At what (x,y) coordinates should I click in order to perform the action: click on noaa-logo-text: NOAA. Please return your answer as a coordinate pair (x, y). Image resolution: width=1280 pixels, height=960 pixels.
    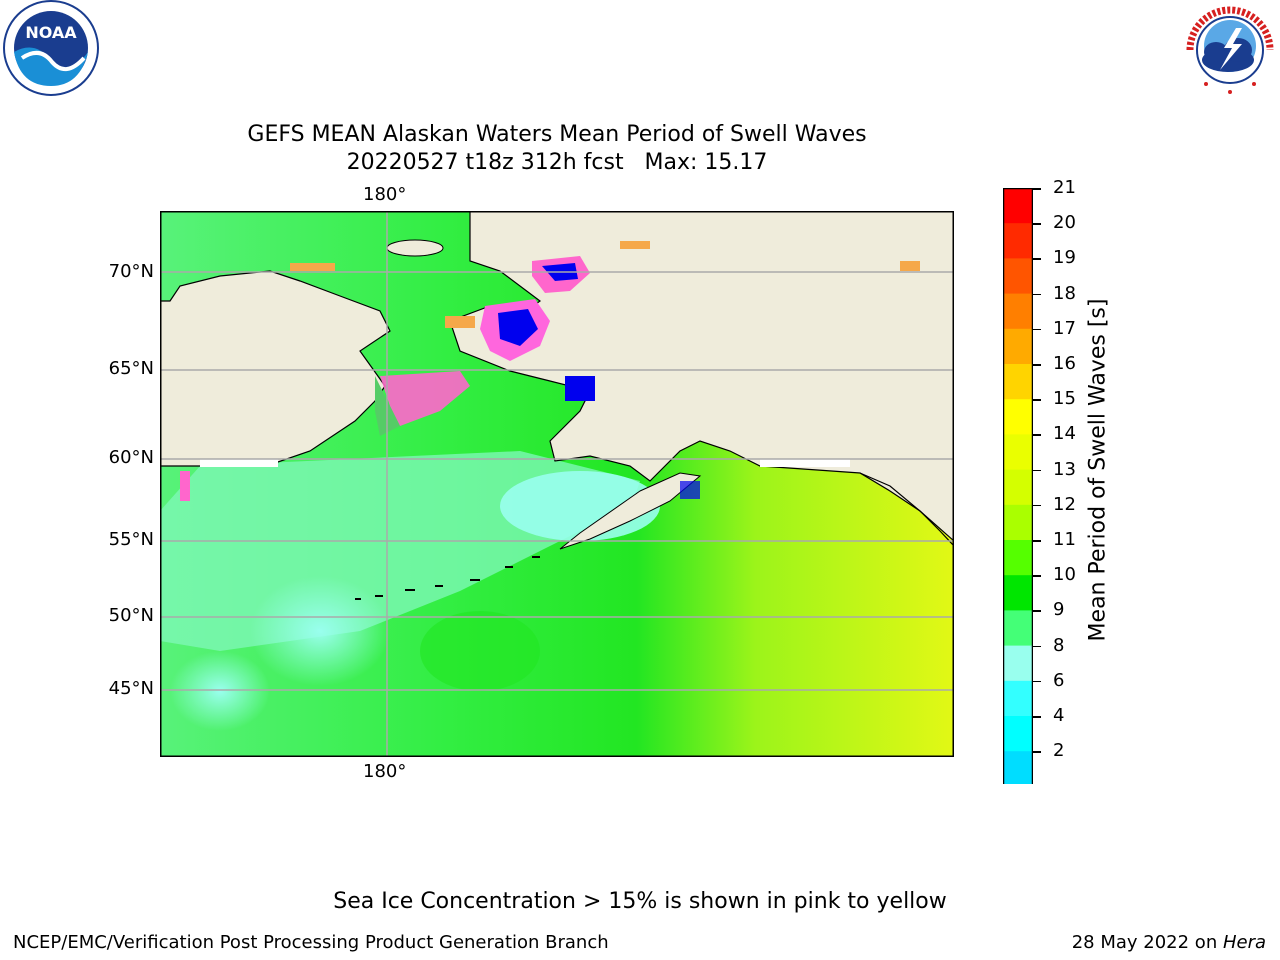
    Looking at the image, I should click on (51, 32).